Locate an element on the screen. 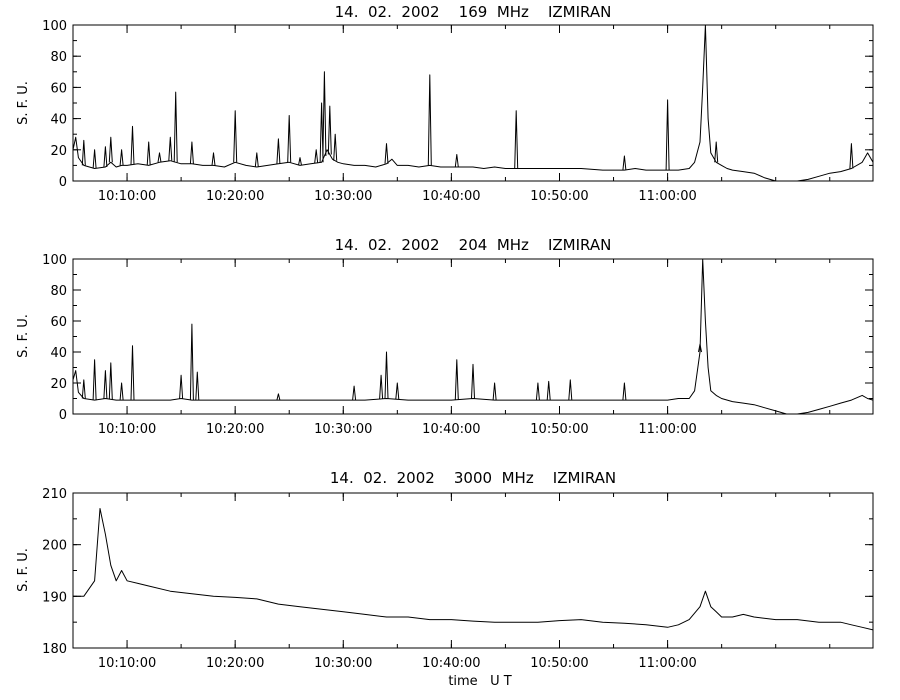 The height and width of the screenshot is (700, 900). y-tick-label-169mhz: 80 is located at coordinates (58, 57).